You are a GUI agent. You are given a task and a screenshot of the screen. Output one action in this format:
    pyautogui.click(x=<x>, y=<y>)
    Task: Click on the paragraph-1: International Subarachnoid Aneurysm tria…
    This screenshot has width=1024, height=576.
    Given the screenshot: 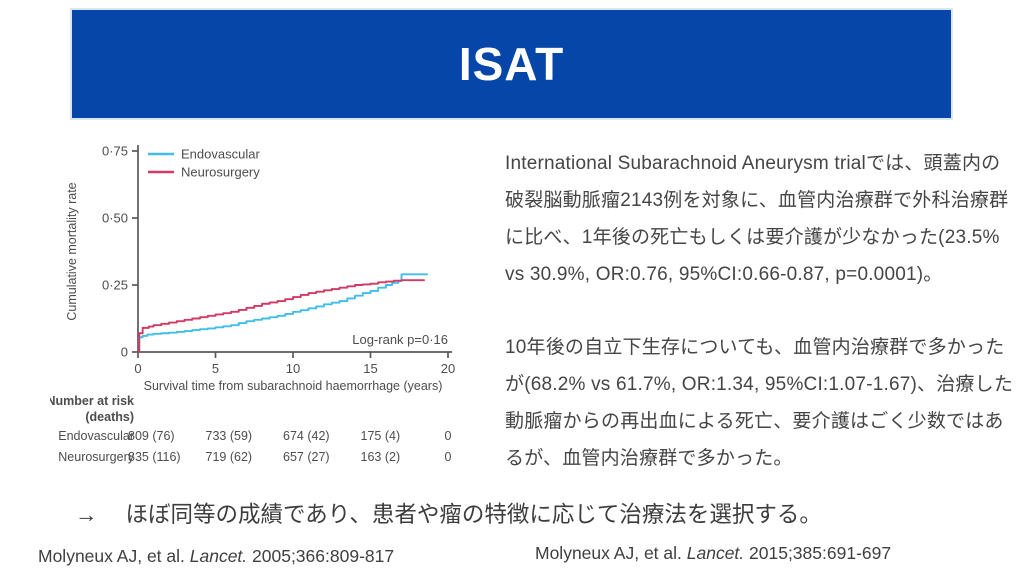 What is the action you would take?
    pyautogui.click(x=757, y=219)
    